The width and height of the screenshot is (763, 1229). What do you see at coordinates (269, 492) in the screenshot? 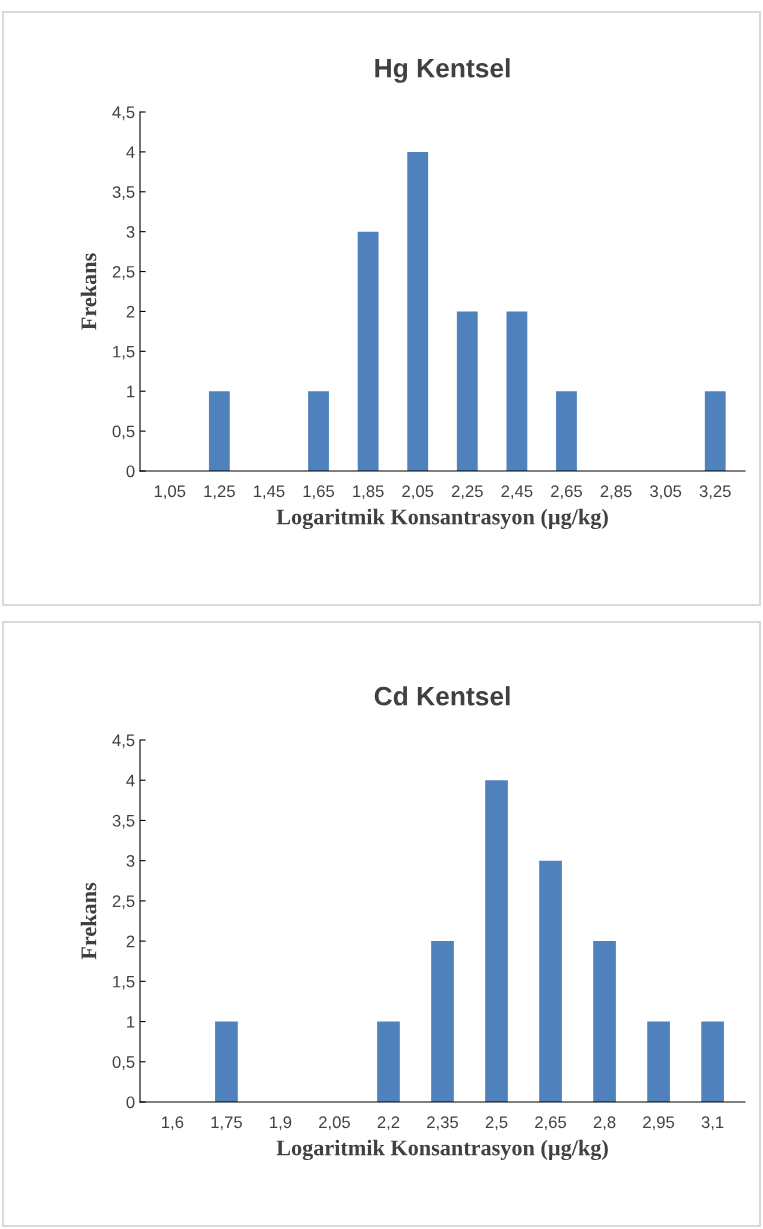
I see `x-tick-label: 1,45` at bounding box center [269, 492].